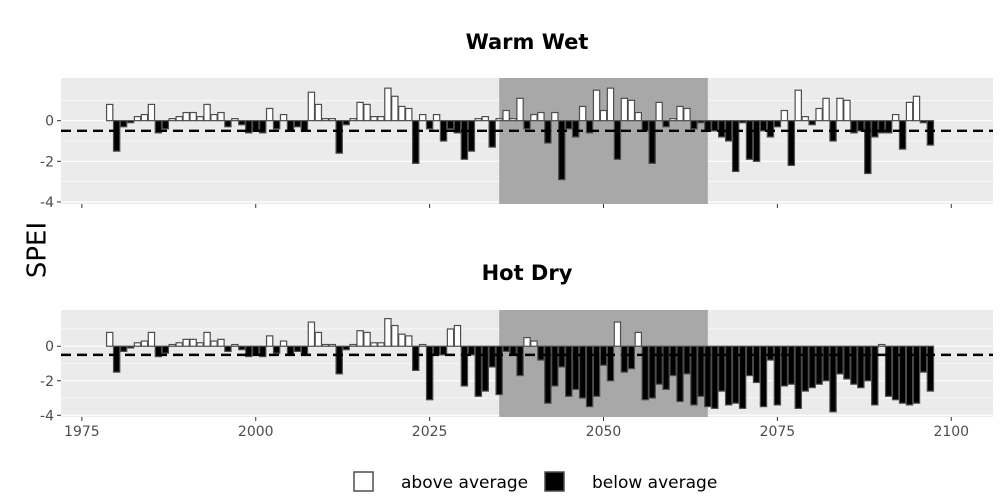 The height and width of the screenshot is (500, 1000). I want to click on y-tick-label: -4, so click(47, 416).